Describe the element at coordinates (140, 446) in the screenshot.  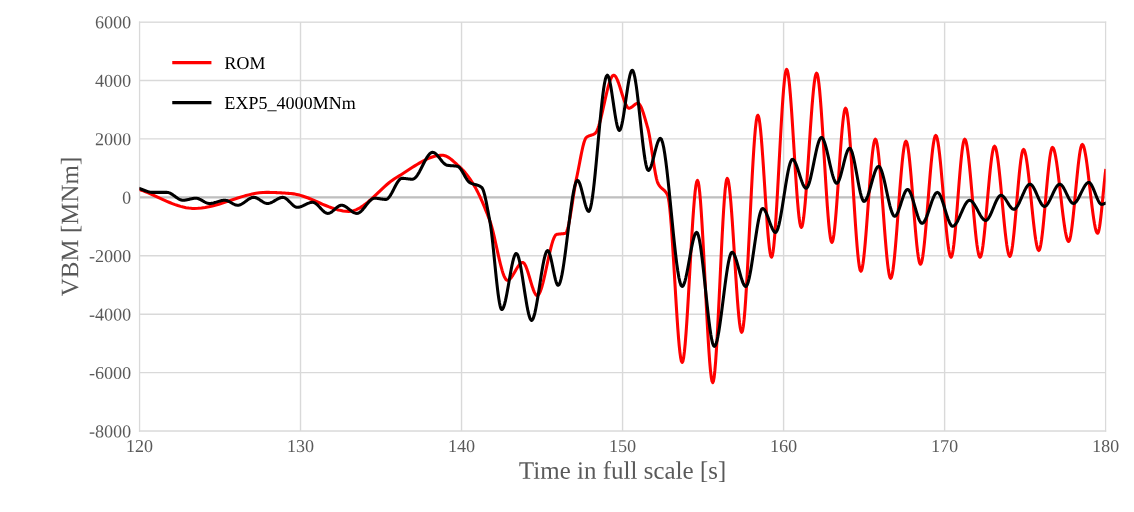
I see `x-tick-label: 120` at that location.